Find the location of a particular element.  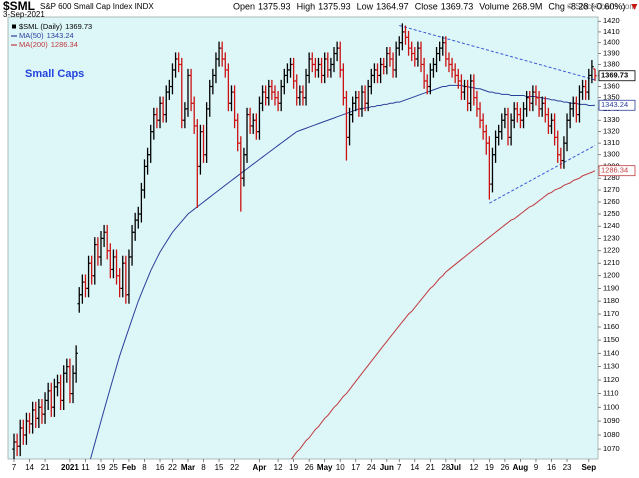

legend-value: 1286.34 is located at coordinates (64, 44).